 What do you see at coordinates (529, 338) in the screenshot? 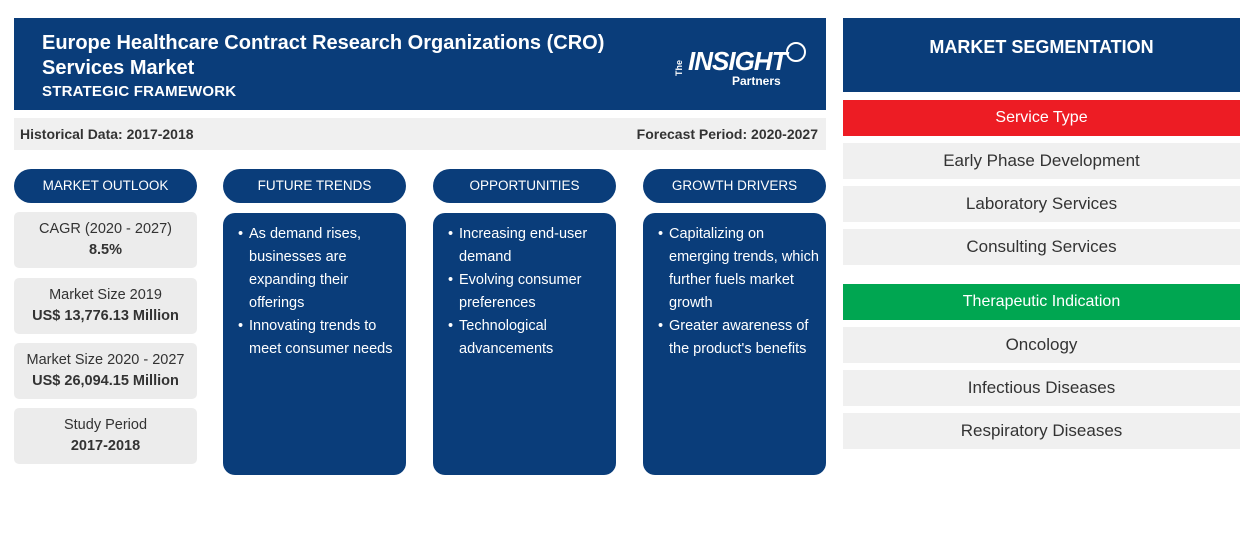
I see `opportunity-item: Technological advancements` at bounding box center [529, 338].